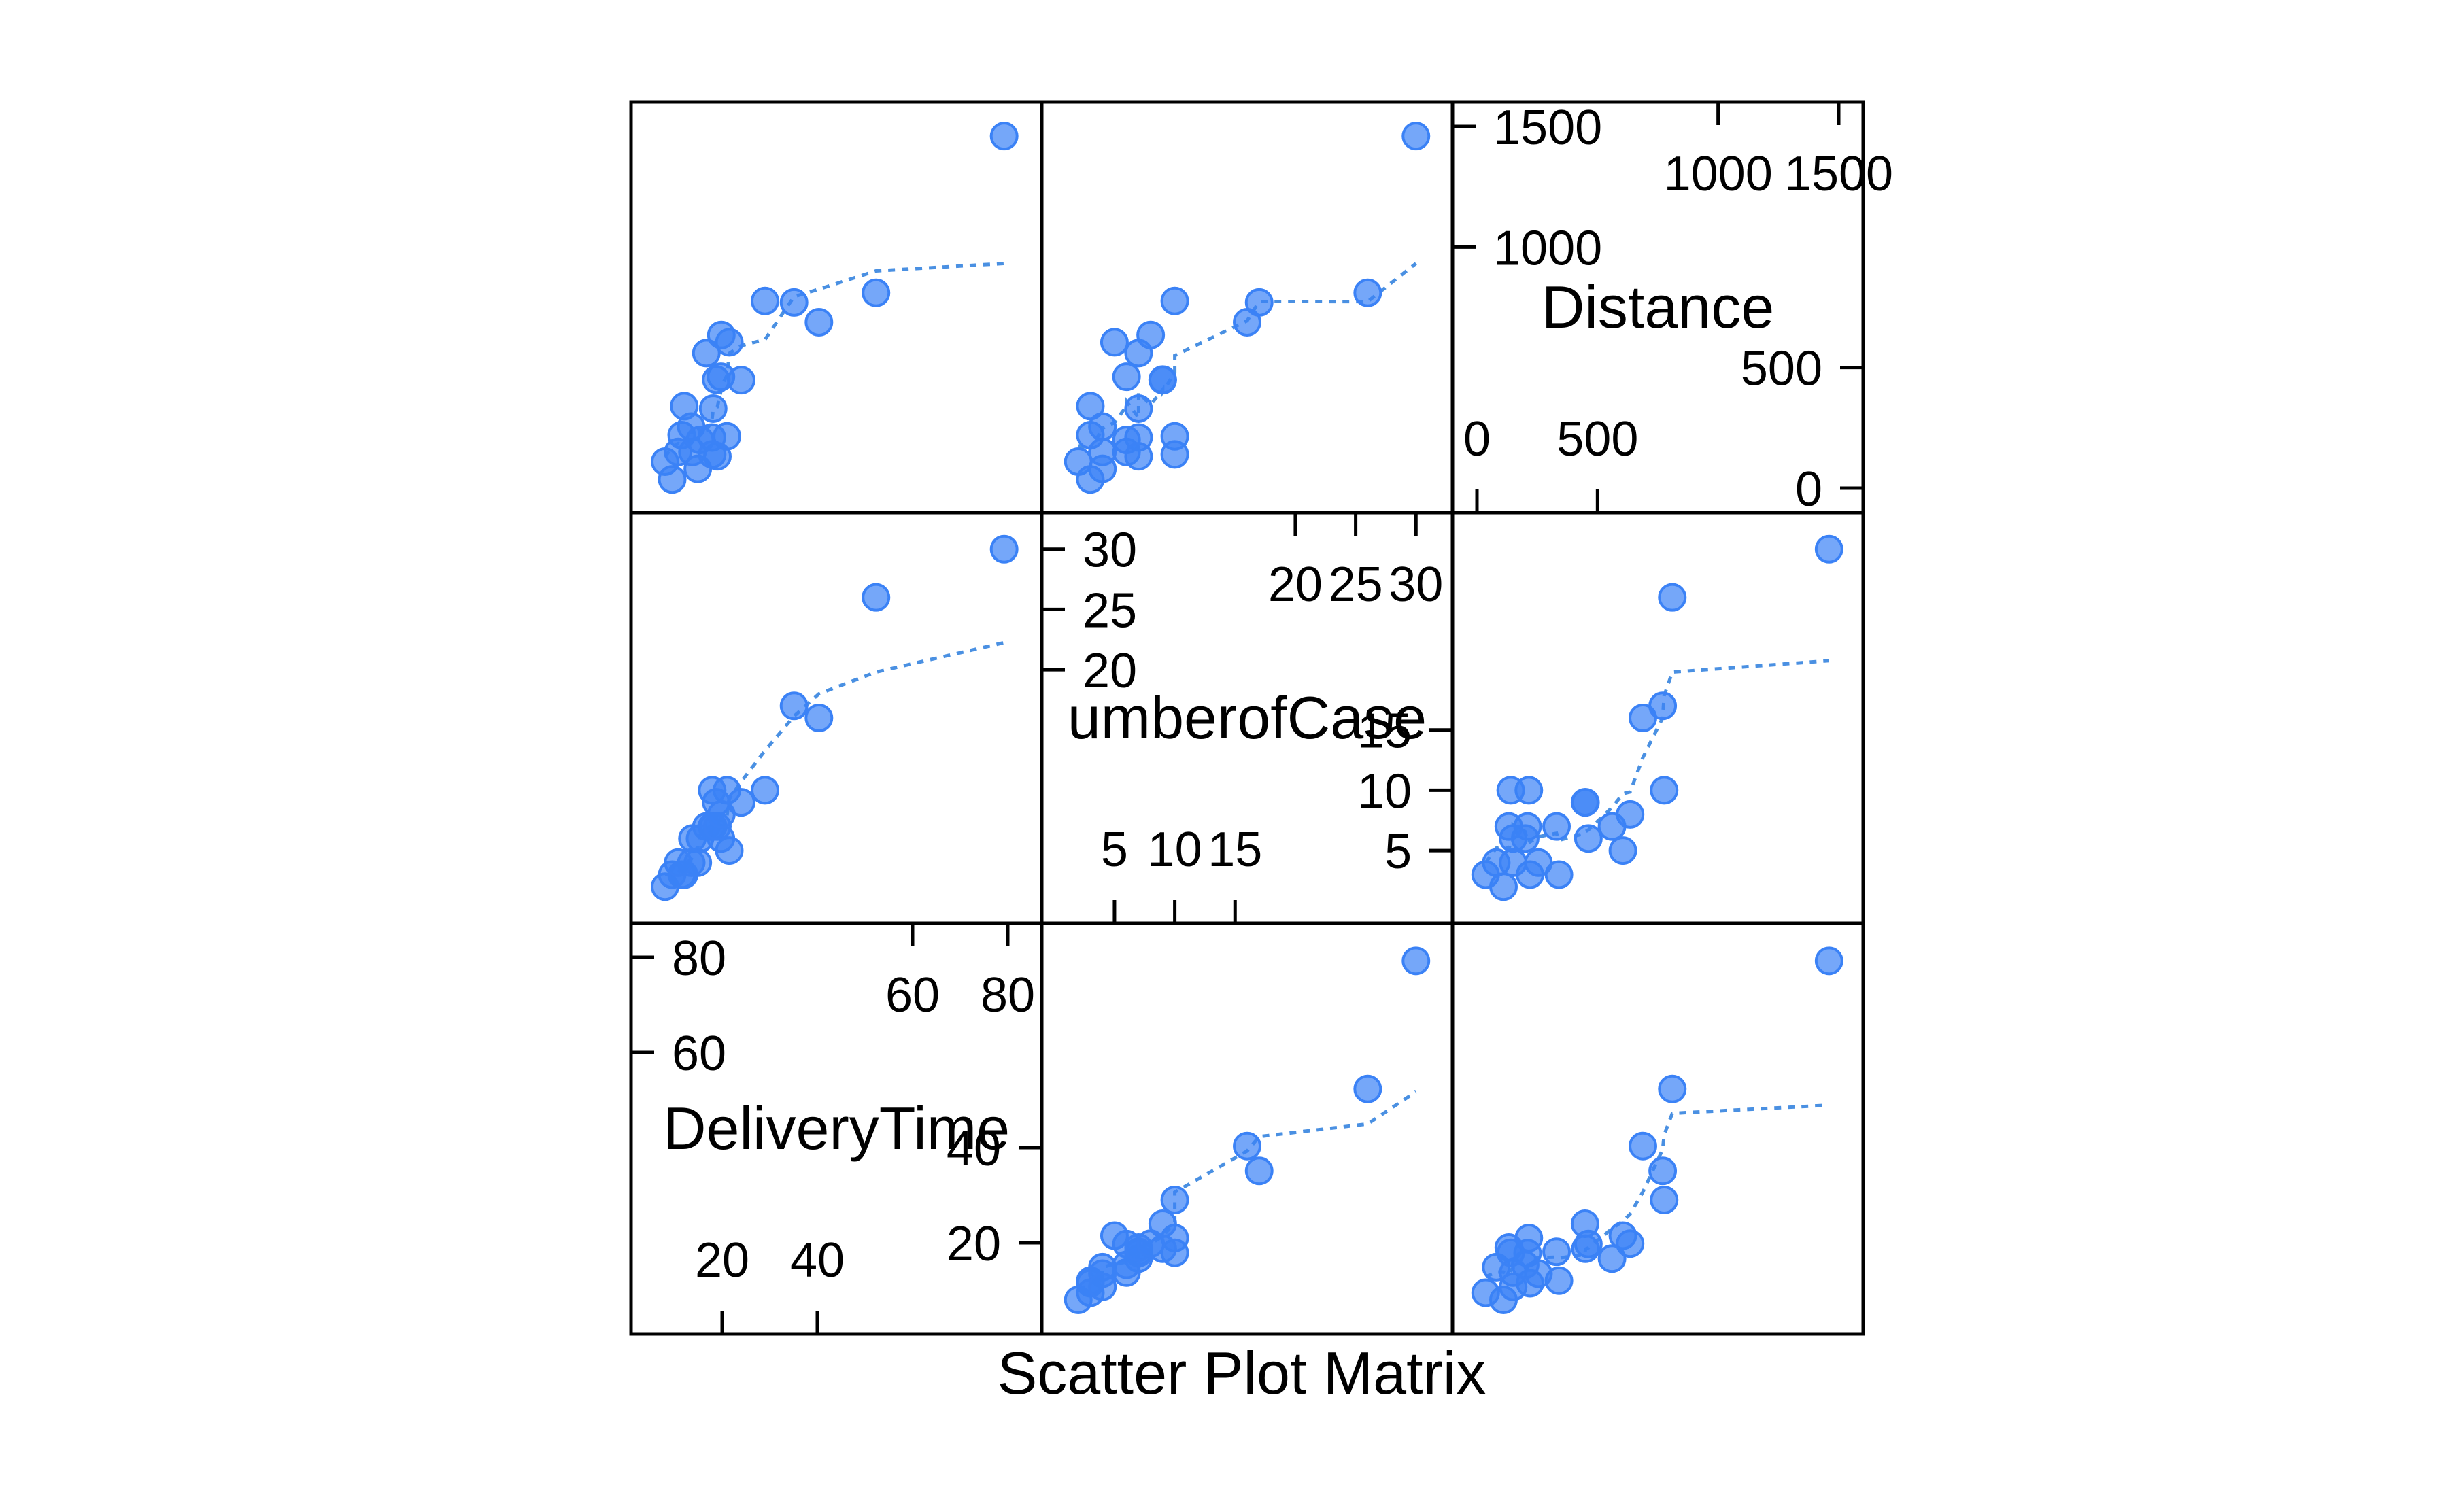  I want to click on tick-label: 25, so click(1110, 610).